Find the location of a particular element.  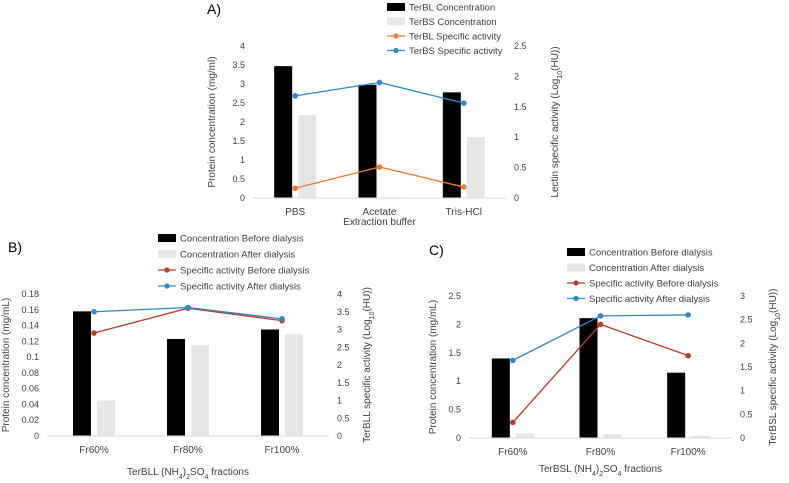

x-axis-title: Extraction buffer is located at coordinates (379, 222).